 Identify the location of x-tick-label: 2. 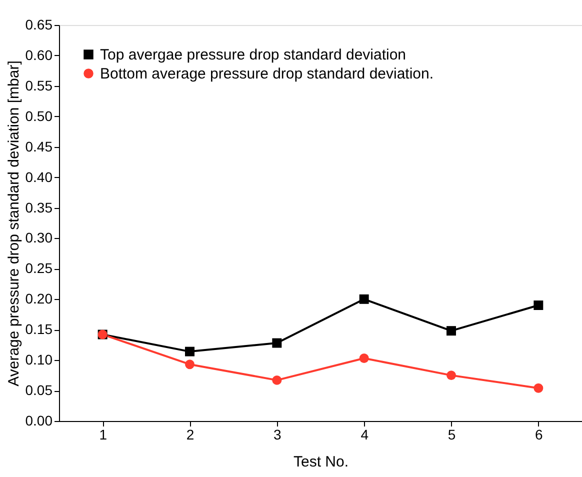
(190, 434).